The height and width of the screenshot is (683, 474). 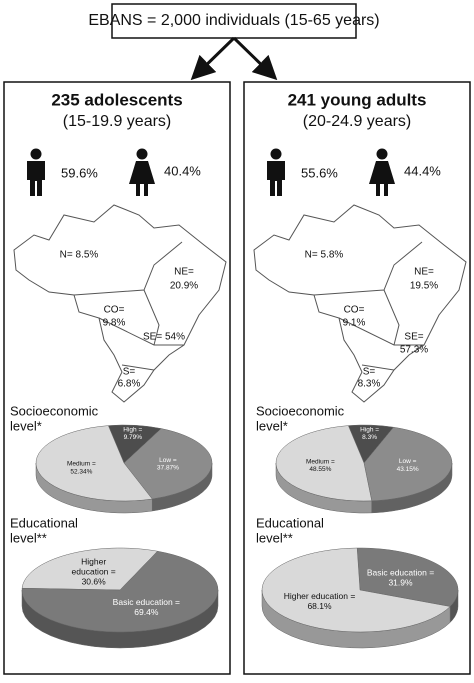 What do you see at coordinates (114, 323) in the screenshot?
I see `region-label: 9.8%` at bounding box center [114, 323].